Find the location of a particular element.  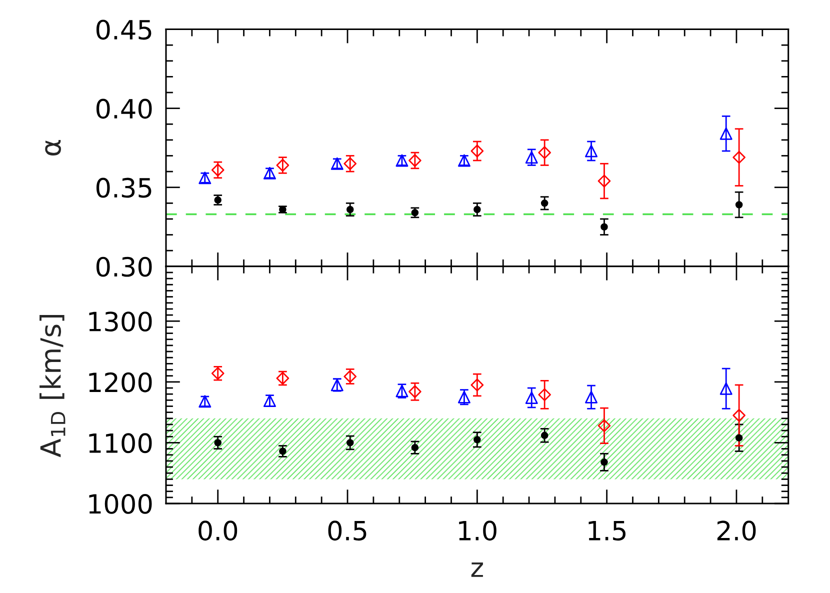

x-tick-label: 1.0 is located at coordinates (477, 530).